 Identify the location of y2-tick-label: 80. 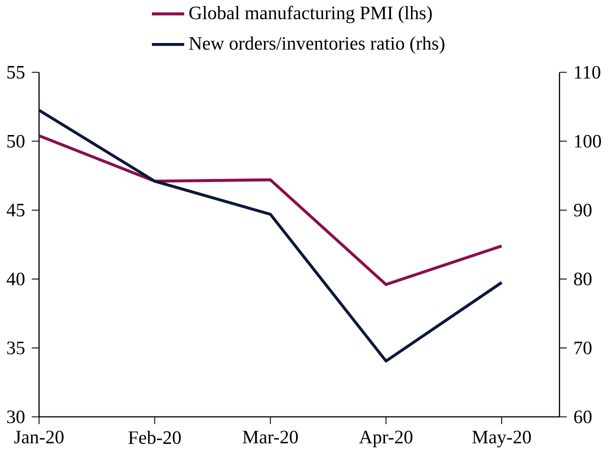
(583, 279).